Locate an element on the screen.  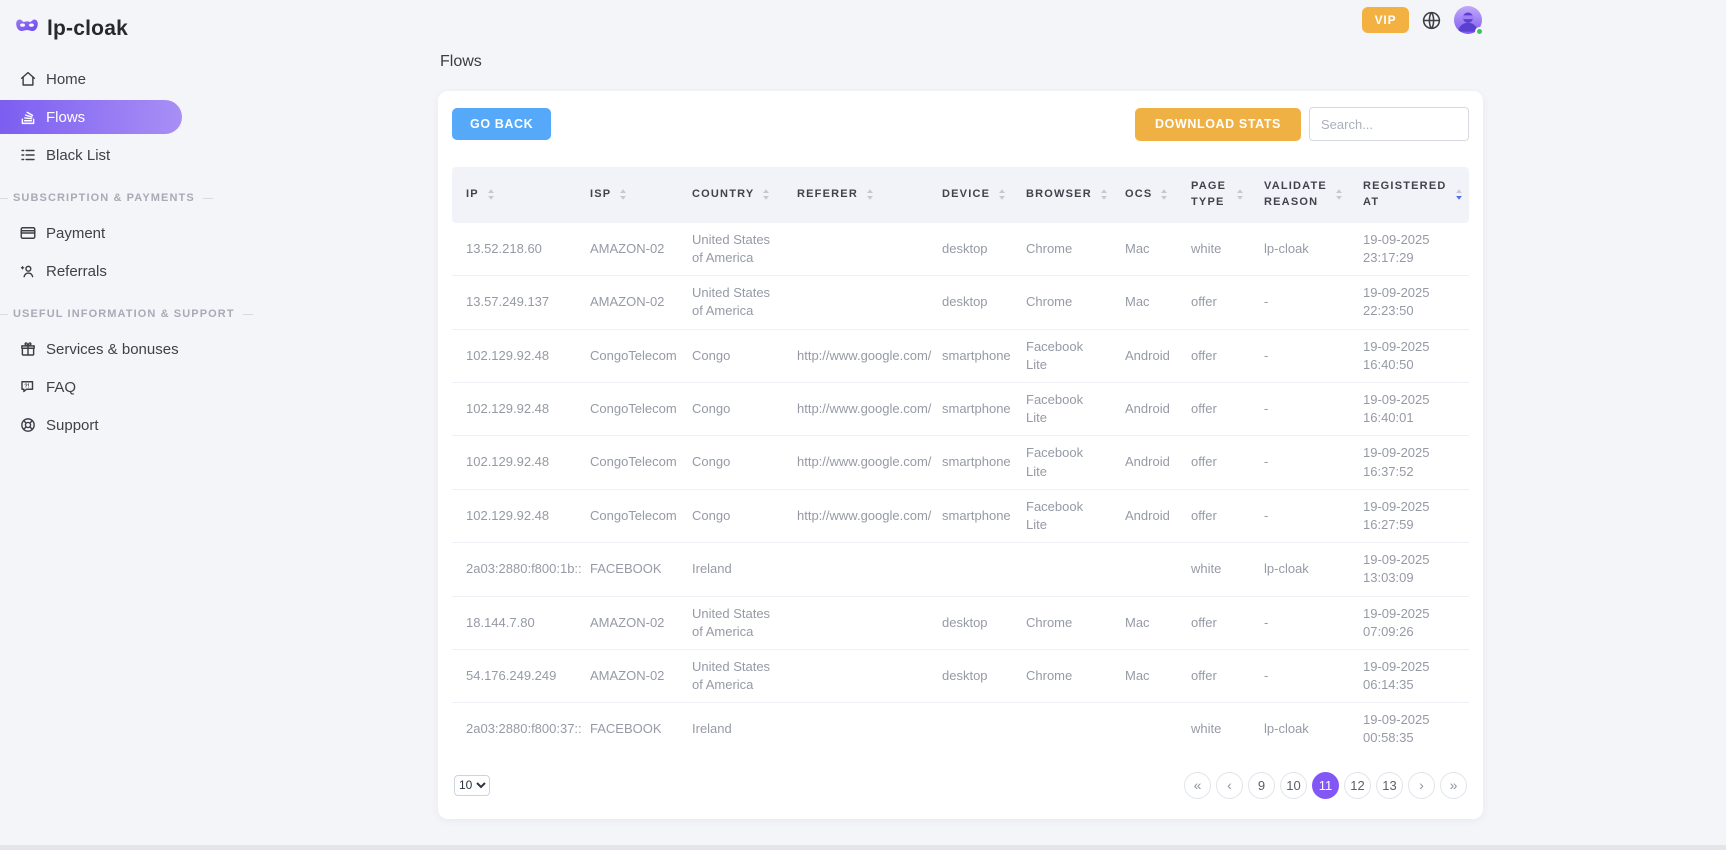
referrals-icon is located at coordinates (28, 271).